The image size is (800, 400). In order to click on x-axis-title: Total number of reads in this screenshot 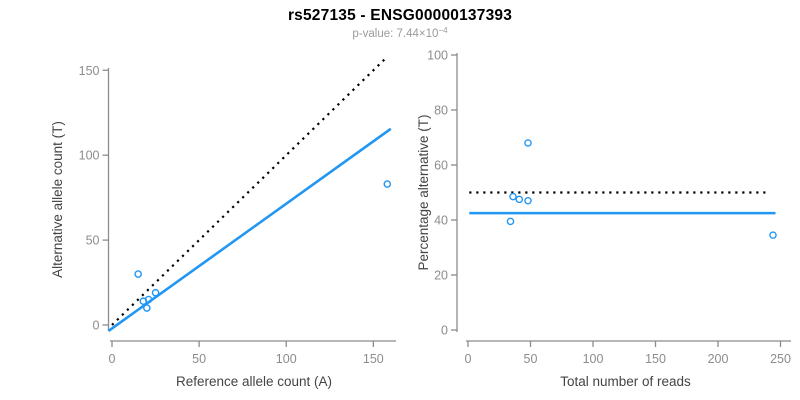, I will do `click(625, 381)`.